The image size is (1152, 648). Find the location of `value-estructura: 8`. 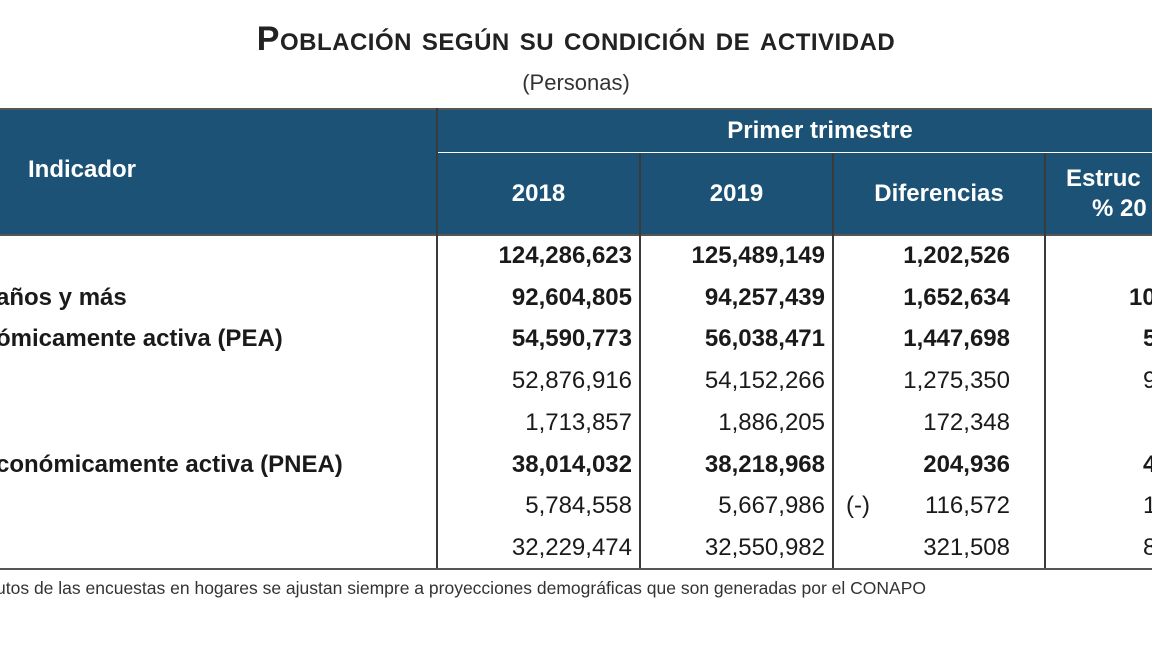

value-estructura: 8 is located at coordinates (1147, 547).